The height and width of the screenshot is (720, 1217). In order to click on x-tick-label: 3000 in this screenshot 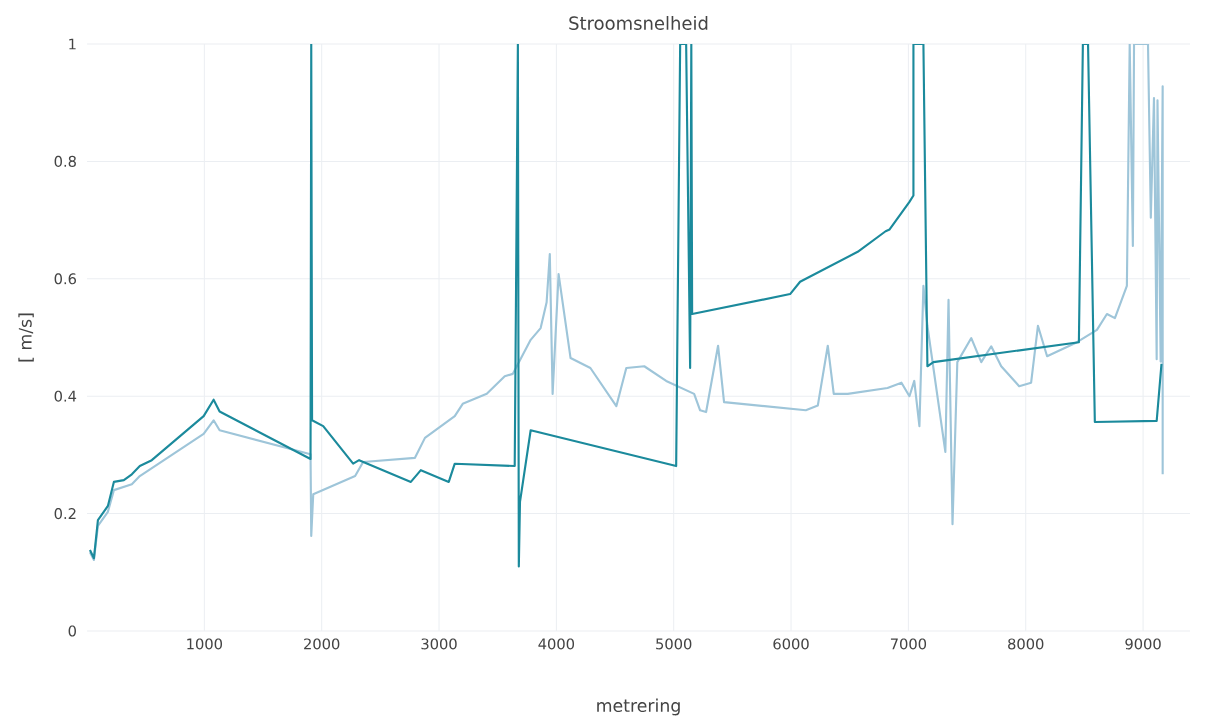, I will do `click(439, 644)`.